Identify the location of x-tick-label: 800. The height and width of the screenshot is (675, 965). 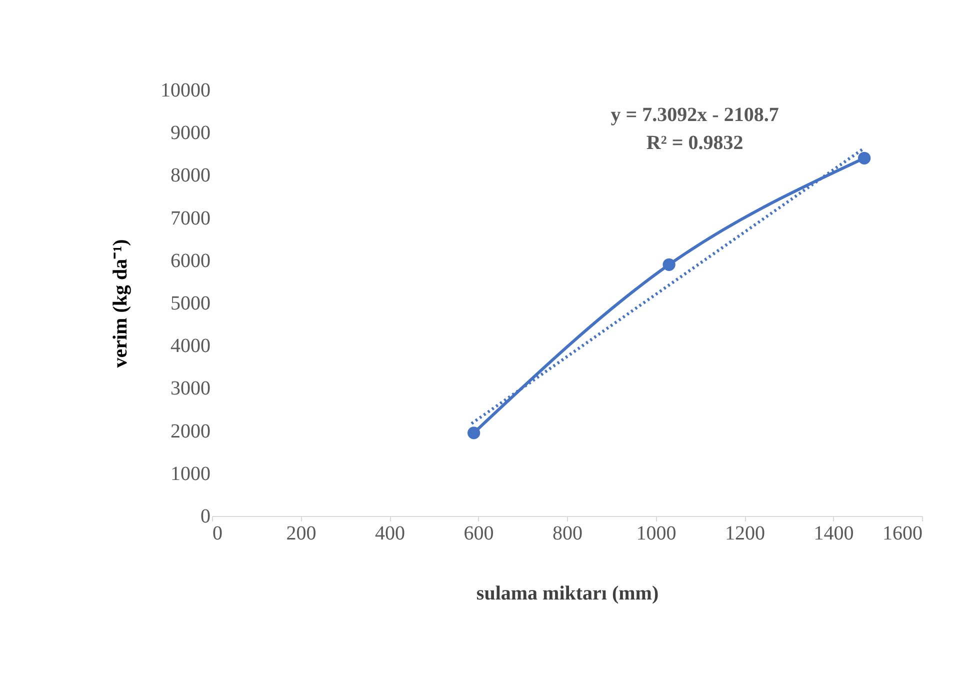
(567, 533).